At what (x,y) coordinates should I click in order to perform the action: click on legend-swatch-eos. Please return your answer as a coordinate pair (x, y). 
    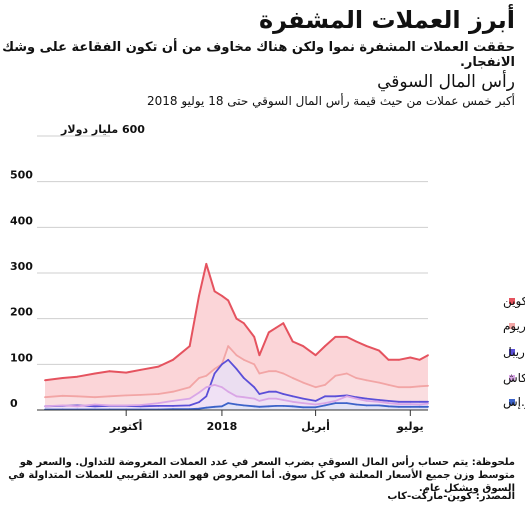
    Looking at the image, I should click on (512, 402).